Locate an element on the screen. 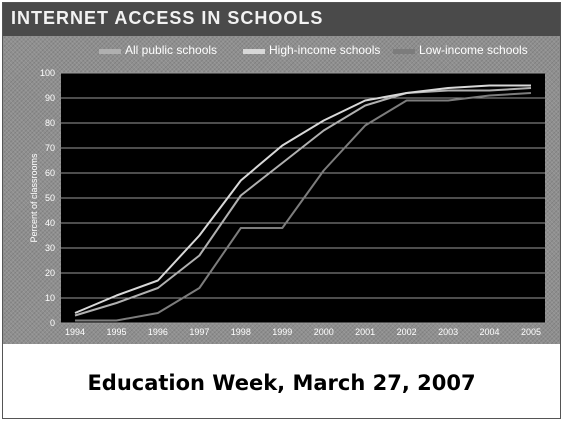 The image size is (565, 423). legend-swatch-low is located at coordinates (404, 51).